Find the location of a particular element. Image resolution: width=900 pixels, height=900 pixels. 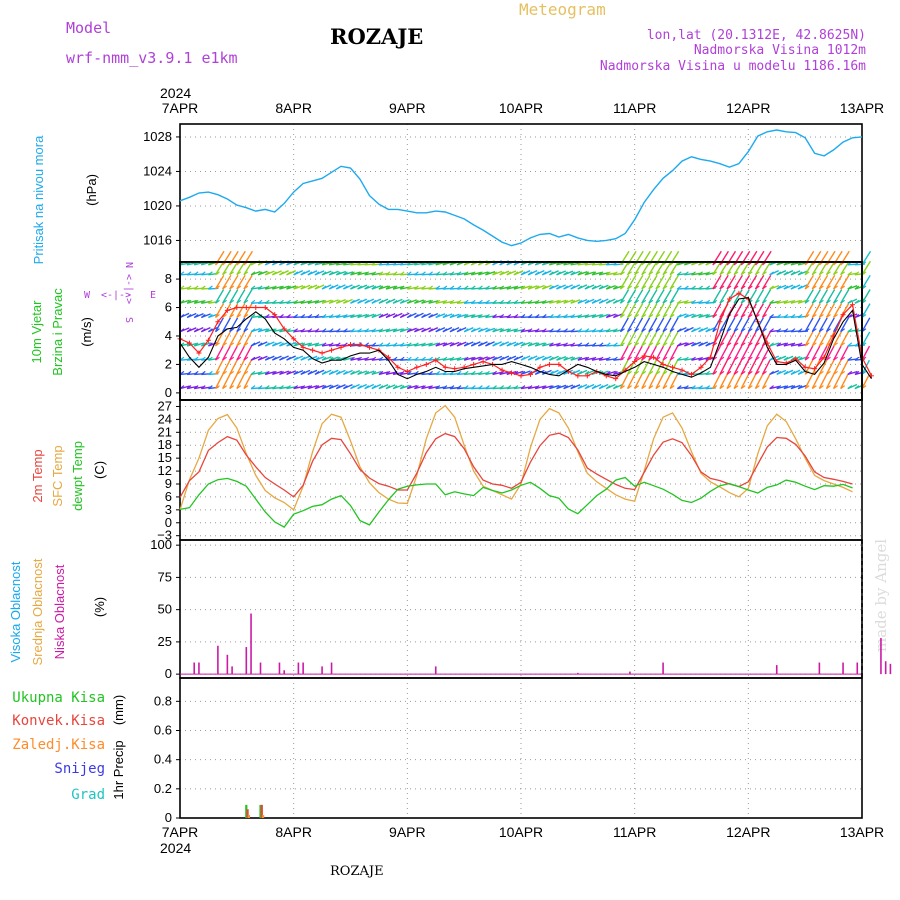

compass-arrows-h: <-|-> is located at coordinates (116, 295).